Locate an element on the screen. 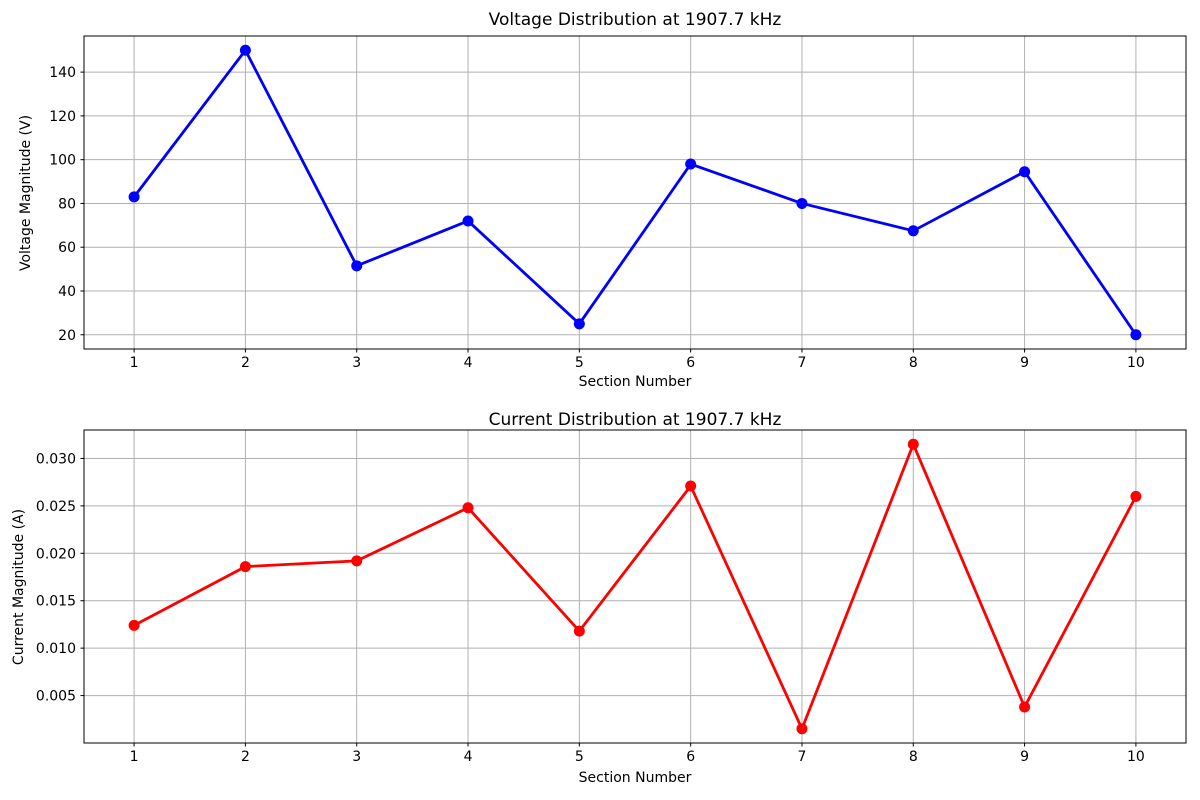 This screenshot has width=1200, height=800. y-tick-label: 0.030 is located at coordinates (56, 459).